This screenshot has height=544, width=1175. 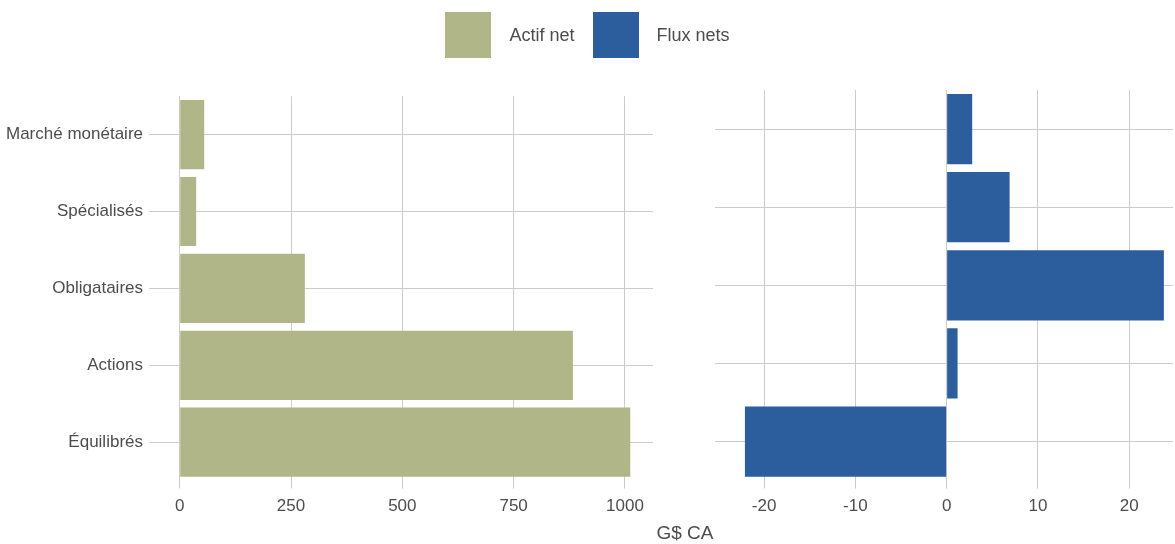 What do you see at coordinates (291, 506) in the screenshot?
I see `x-tick-label: 250` at bounding box center [291, 506].